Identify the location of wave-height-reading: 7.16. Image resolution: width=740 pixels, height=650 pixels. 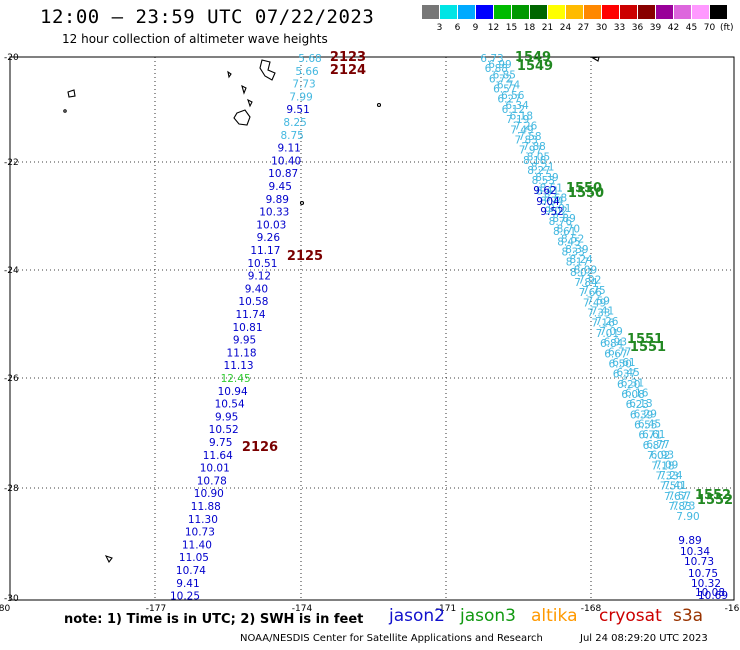
(603, 324).